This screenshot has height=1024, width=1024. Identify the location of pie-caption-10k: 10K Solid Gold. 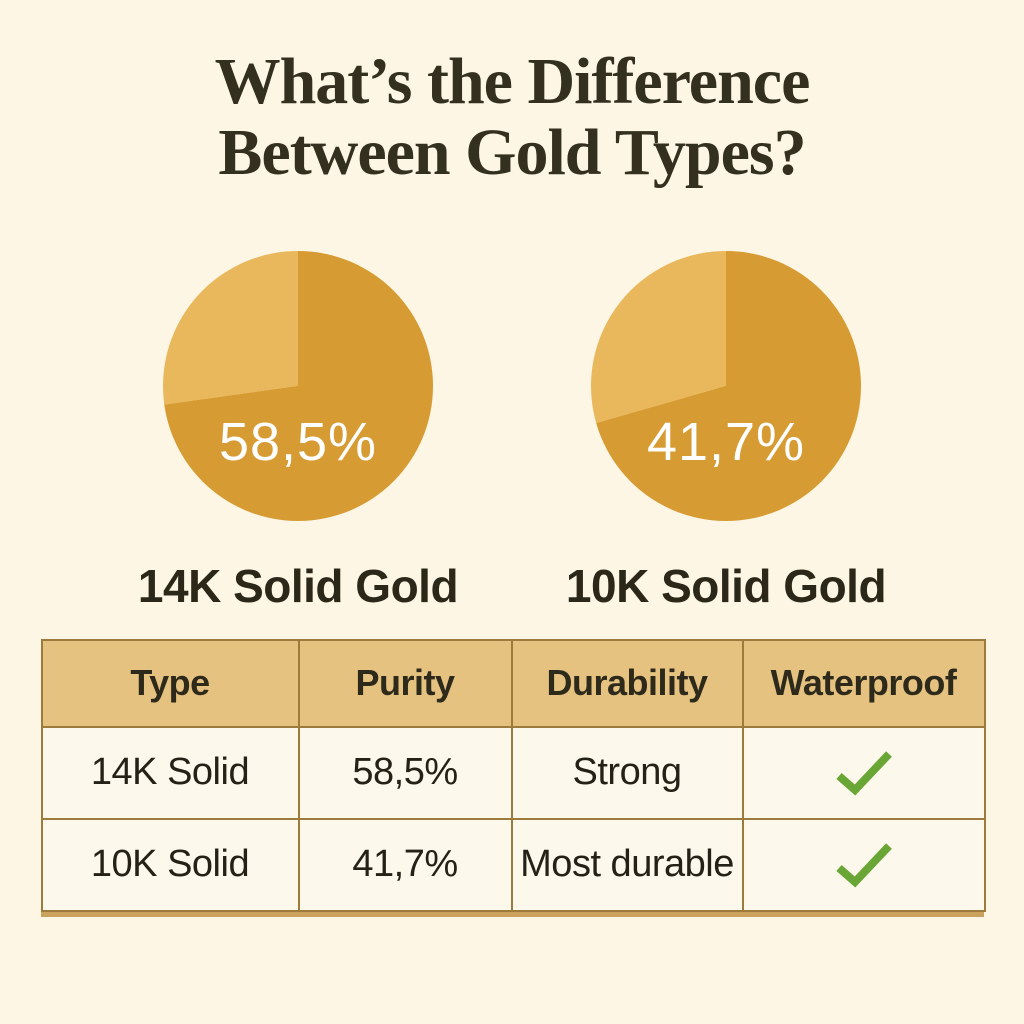
(726, 585).